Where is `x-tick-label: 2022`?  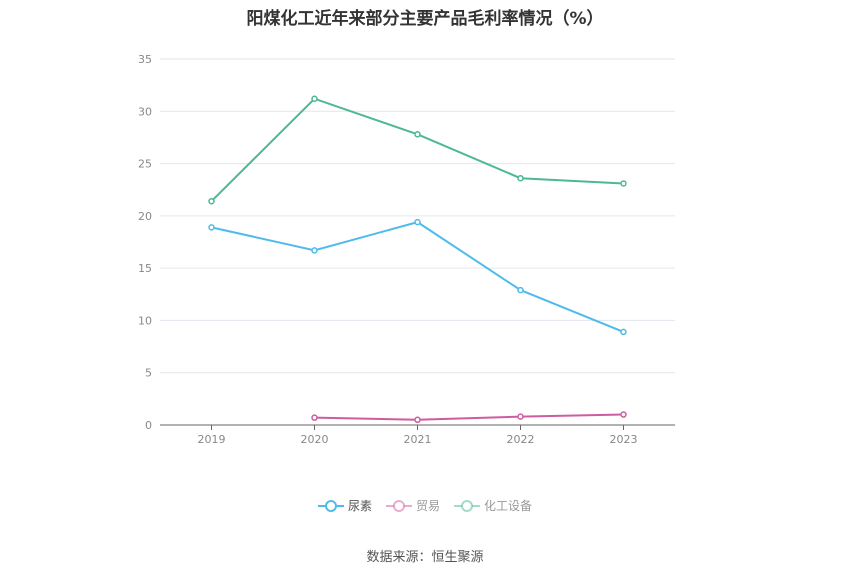 x-tick-label: 2022 is located at coordinates (521, 439).